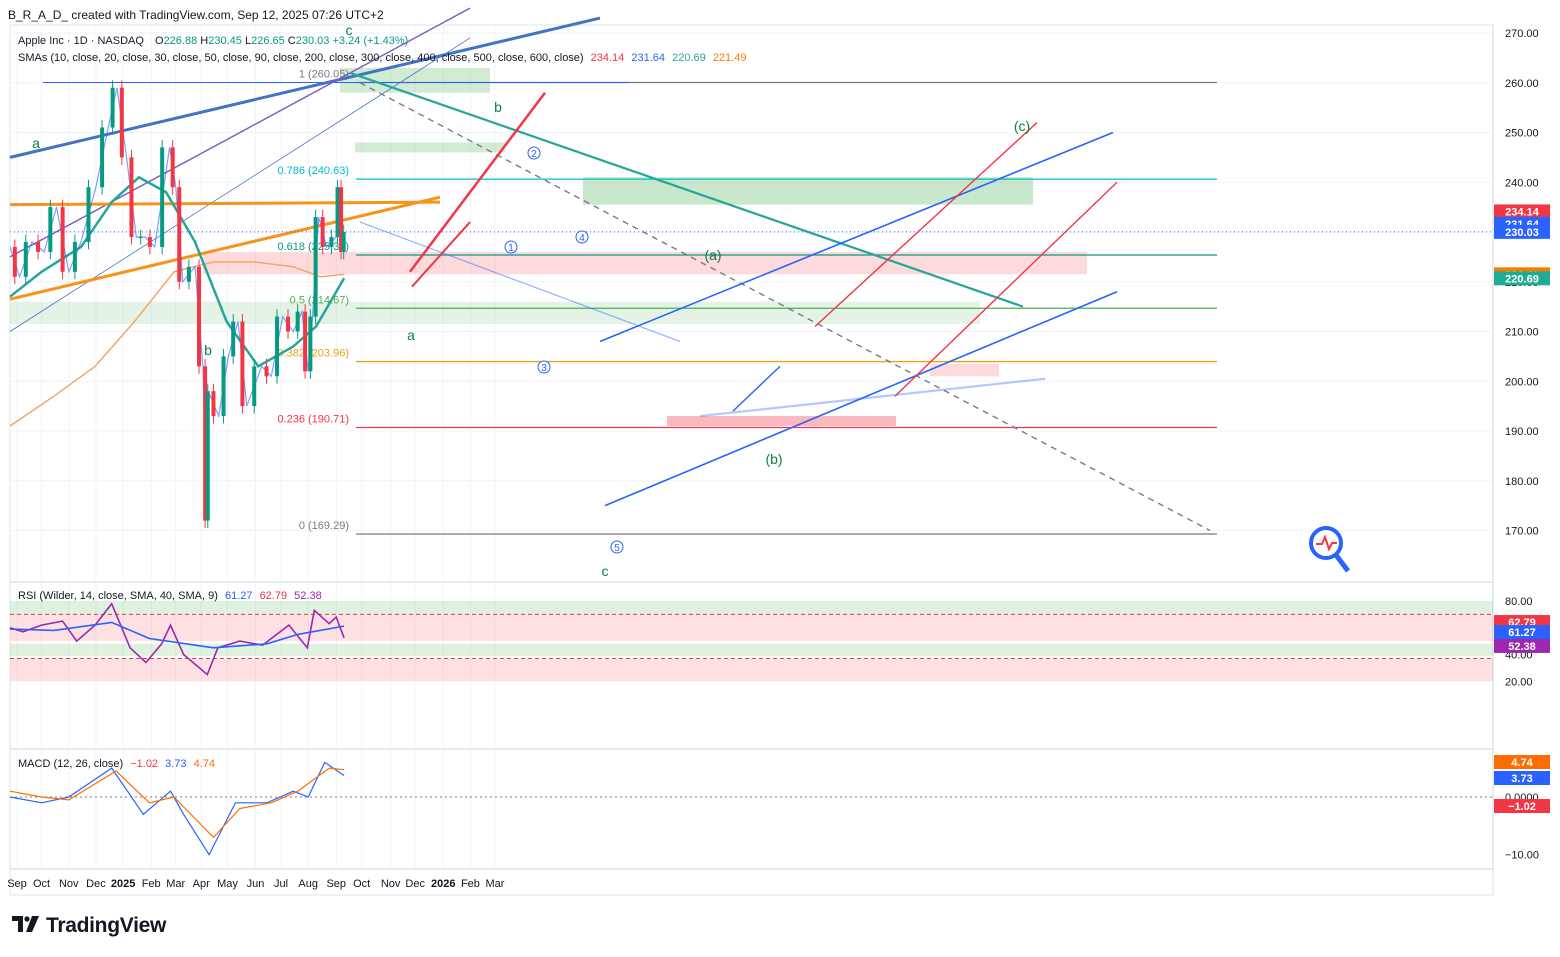 This screenshot has height=957, width=1560. I want to click on time-axis-tick-17: Feb, so click(470, 884).